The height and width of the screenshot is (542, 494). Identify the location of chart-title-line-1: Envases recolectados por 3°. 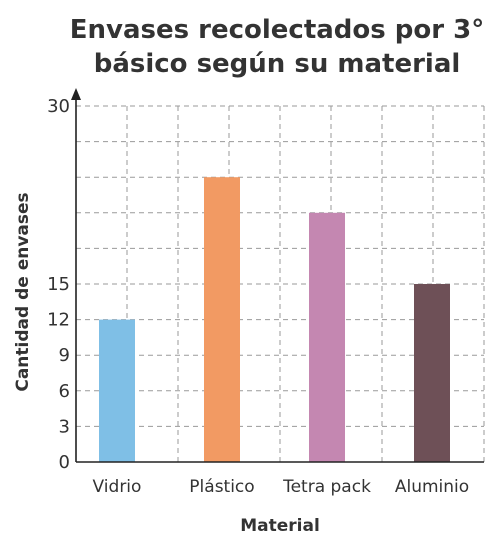
(277, 30).